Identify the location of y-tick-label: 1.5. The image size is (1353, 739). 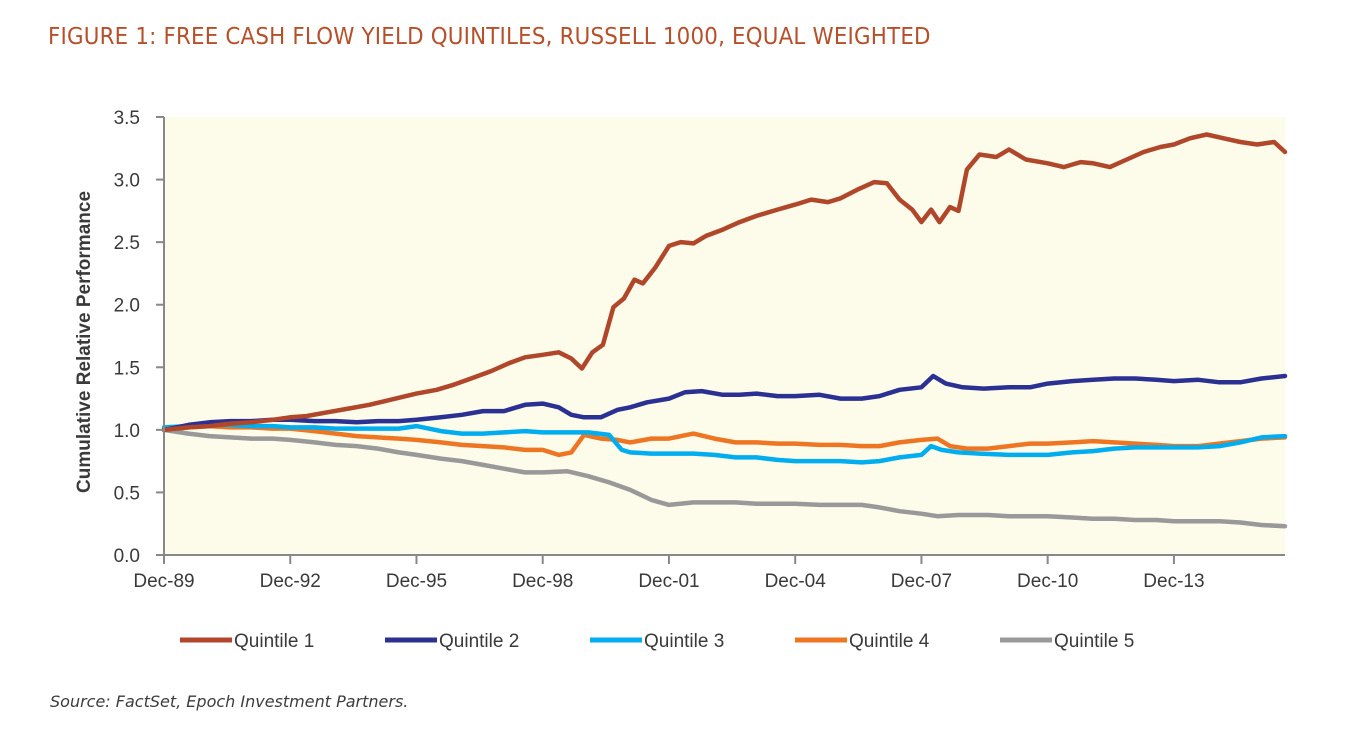
(127, 368).